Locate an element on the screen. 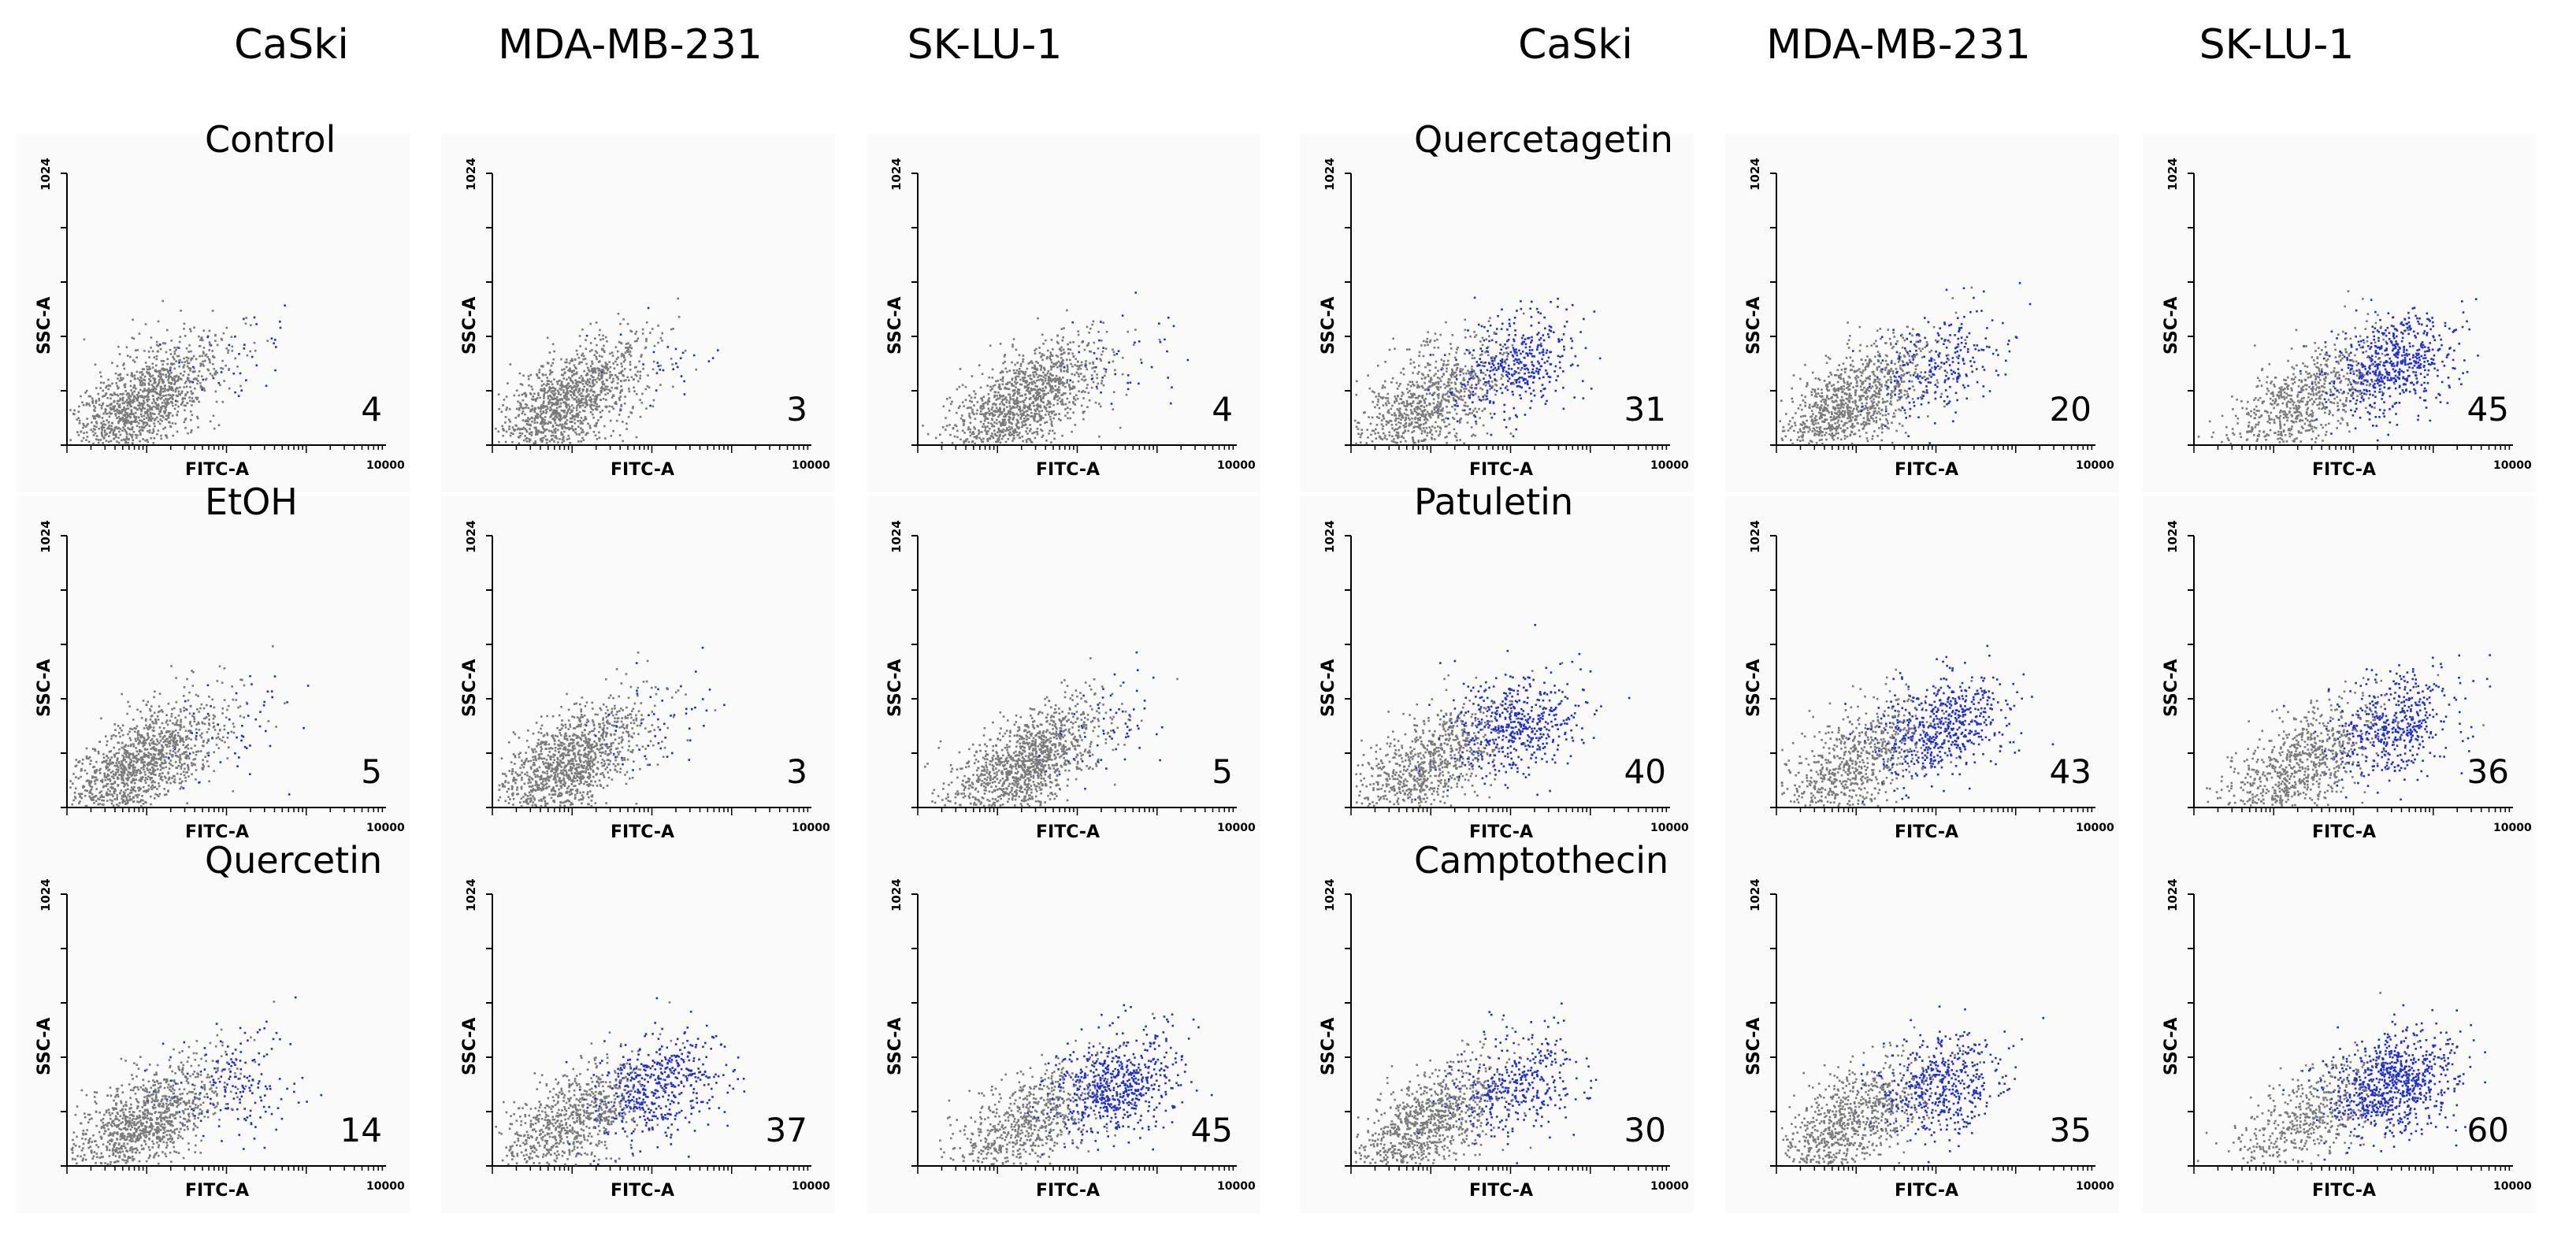 Image resolution: width=2576 pixels, height=1240 pixels. percent-positive-label: 4 is located at coordinates (335, 409).